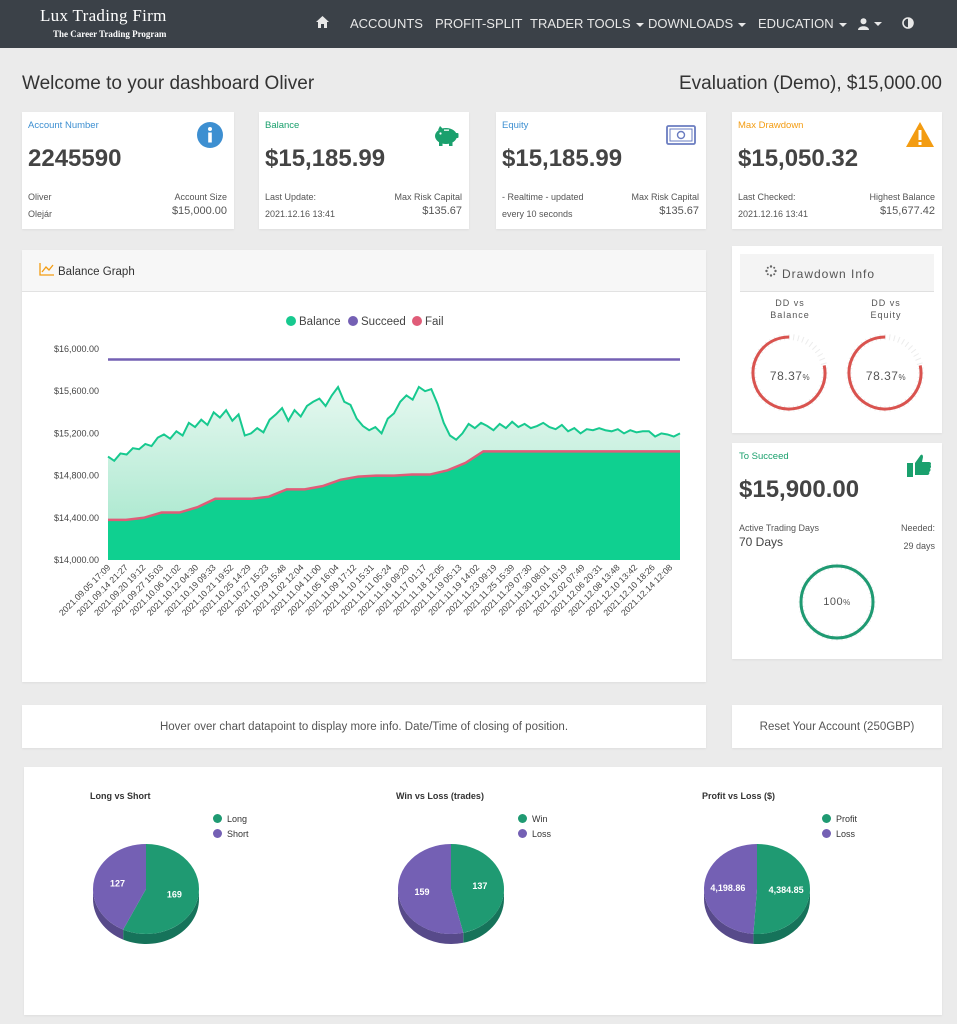 The height and width of the screenshot is (1024, 957). Describe the element at coordinates (168, 83) in the screenshot. I see `welcome-heading: Welcome to your dashboard Oliver` at that location.